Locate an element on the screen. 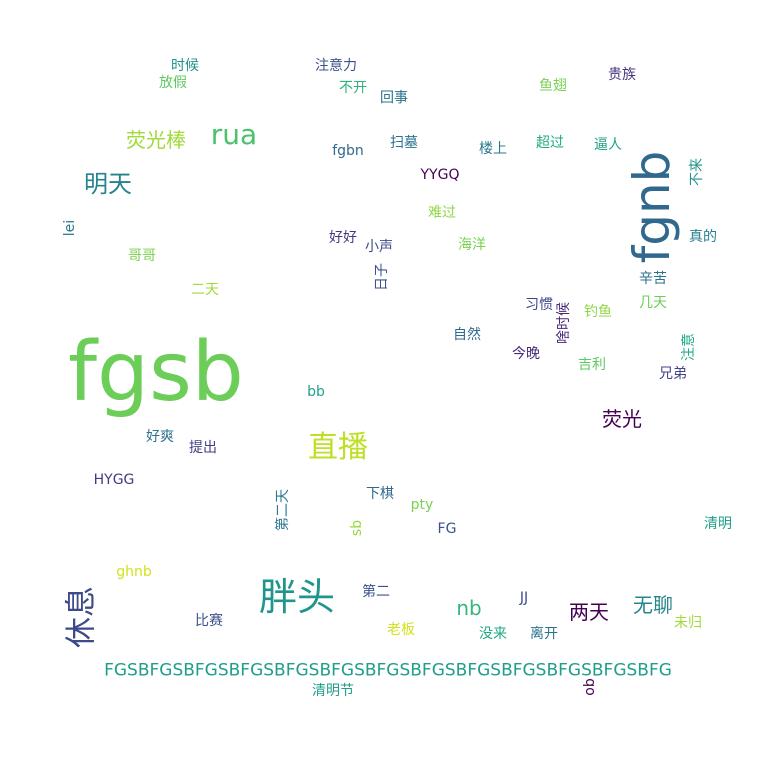  word: 放假 is located at coordinates (173, 83).